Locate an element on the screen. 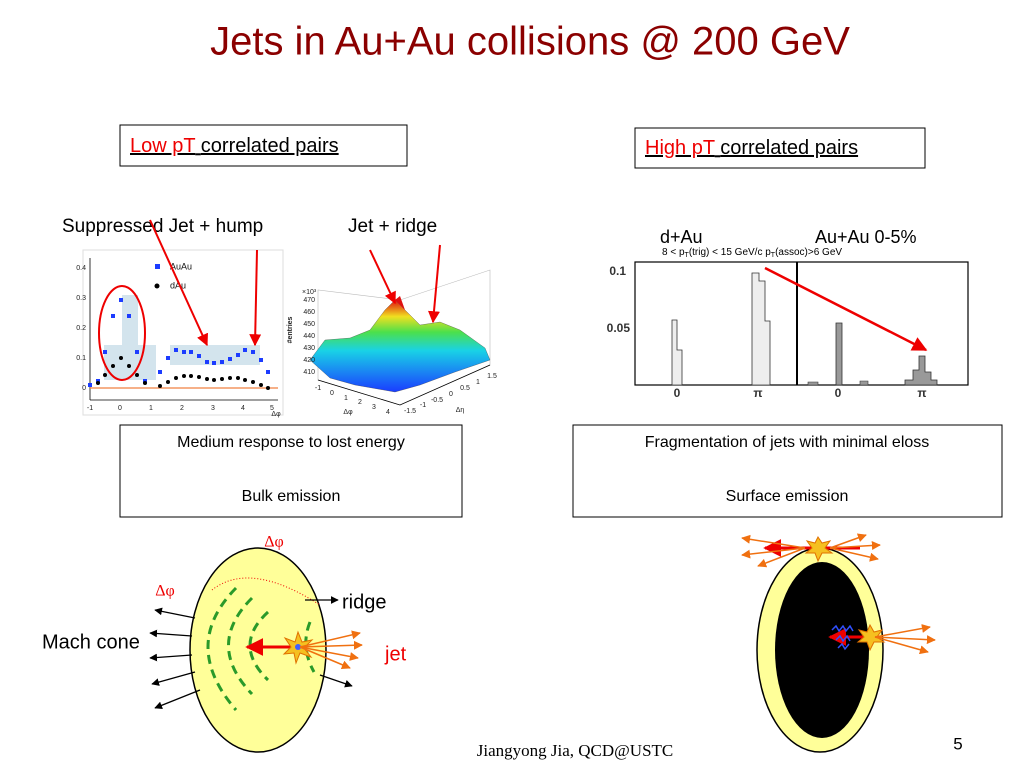 The image size is (1024, 768). box-text: Fragmentation of jets with minimal eloss is located at coordinates (787, 442).